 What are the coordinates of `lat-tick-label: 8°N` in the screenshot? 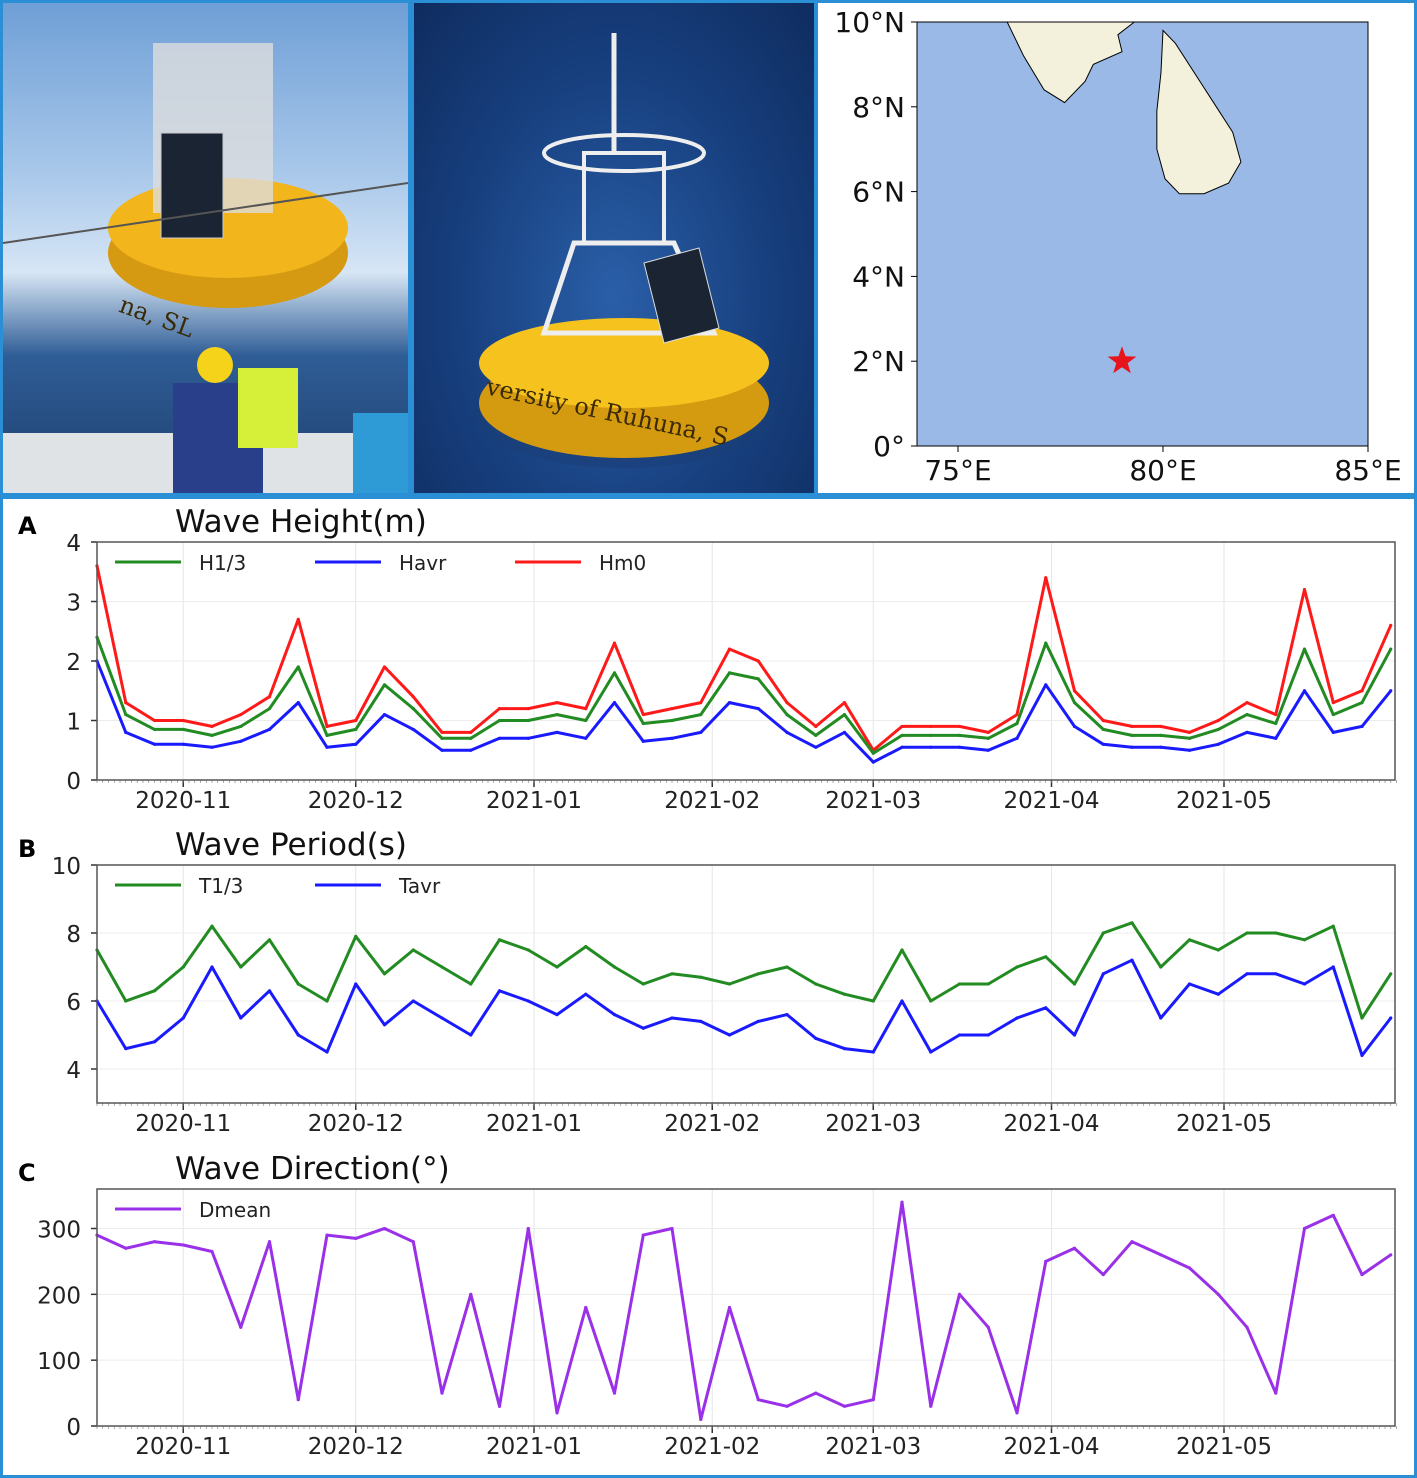 It's located at (878, 107).